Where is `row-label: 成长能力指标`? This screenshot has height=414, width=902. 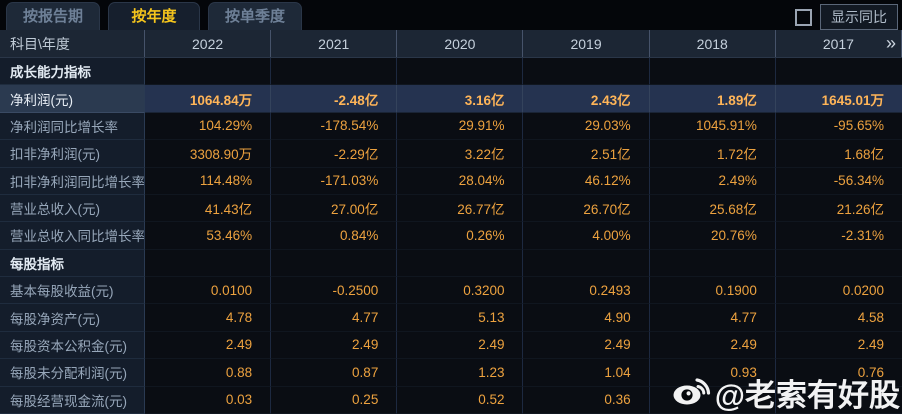
row-label: 成长能力指标 is located at coordinates (72, 72).